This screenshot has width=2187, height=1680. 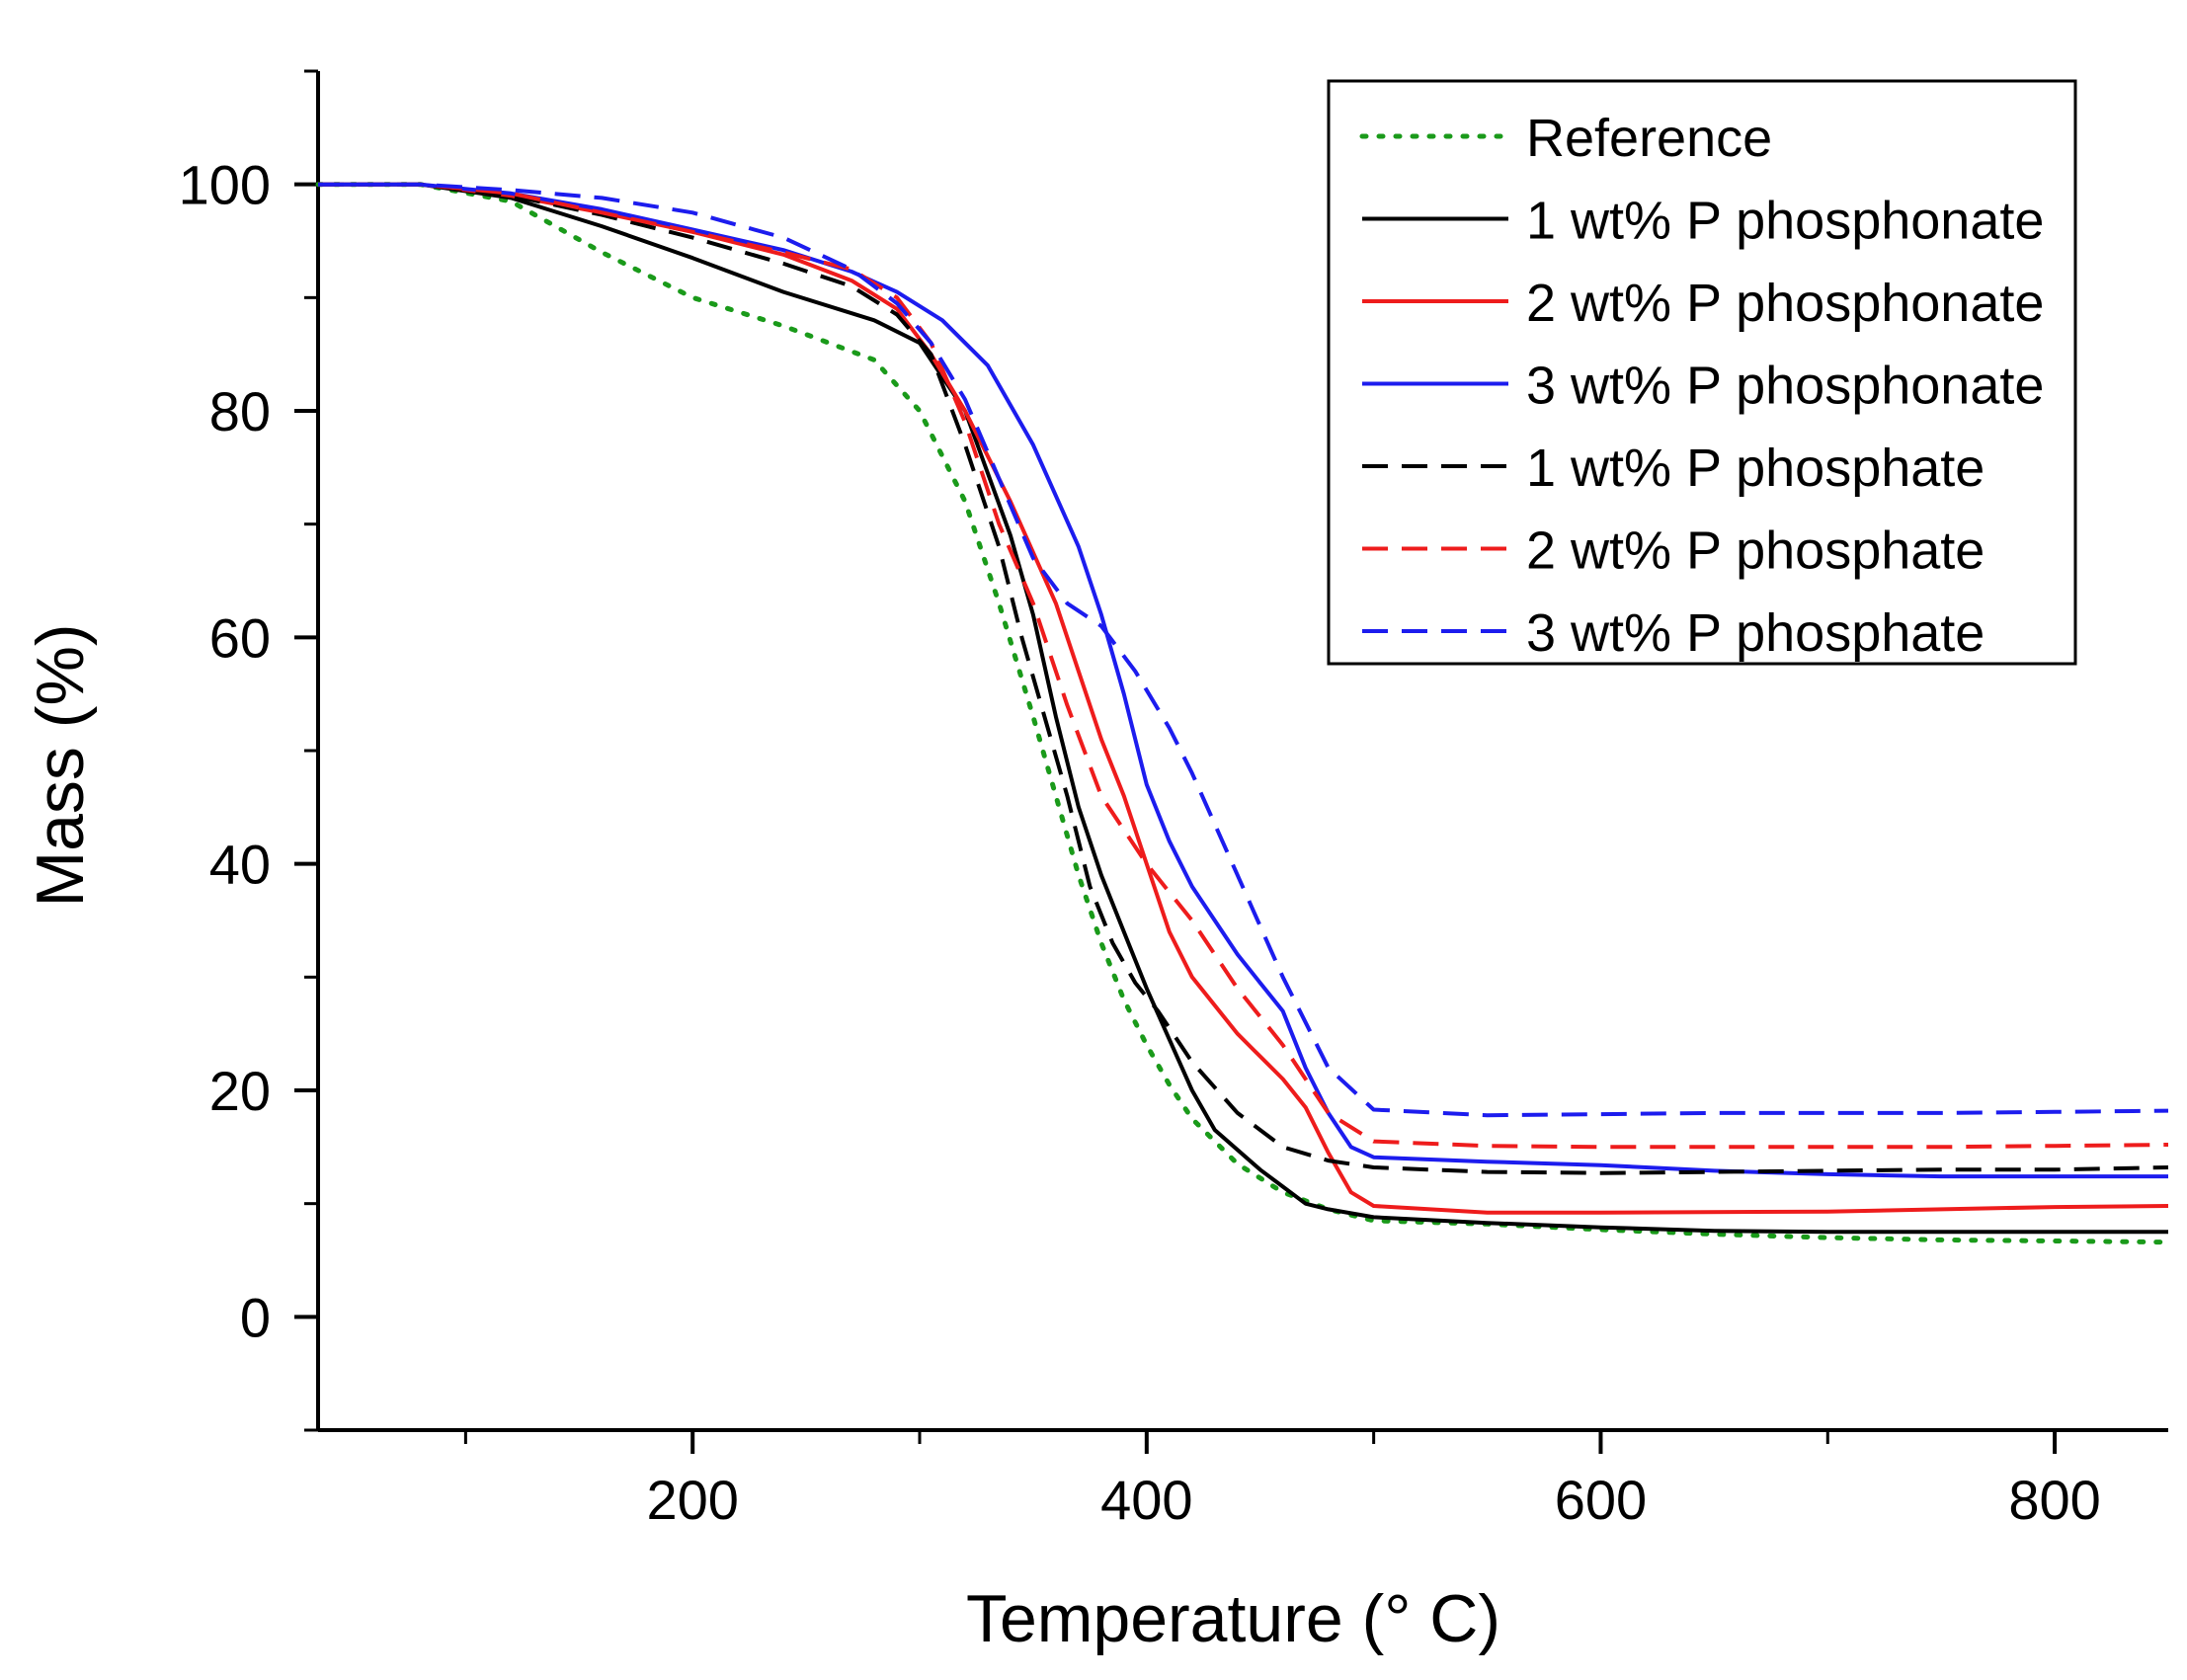 I want to click on y-tick-label: 60, so click(x=240, y=637).